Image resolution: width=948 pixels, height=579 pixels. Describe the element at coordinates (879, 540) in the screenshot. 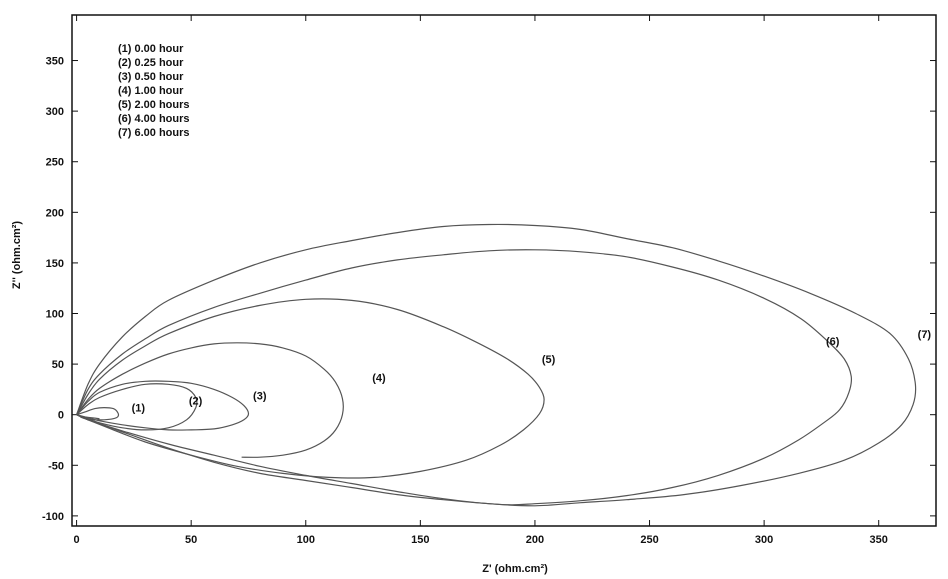

I see `x-tick-label: 350` at that location.